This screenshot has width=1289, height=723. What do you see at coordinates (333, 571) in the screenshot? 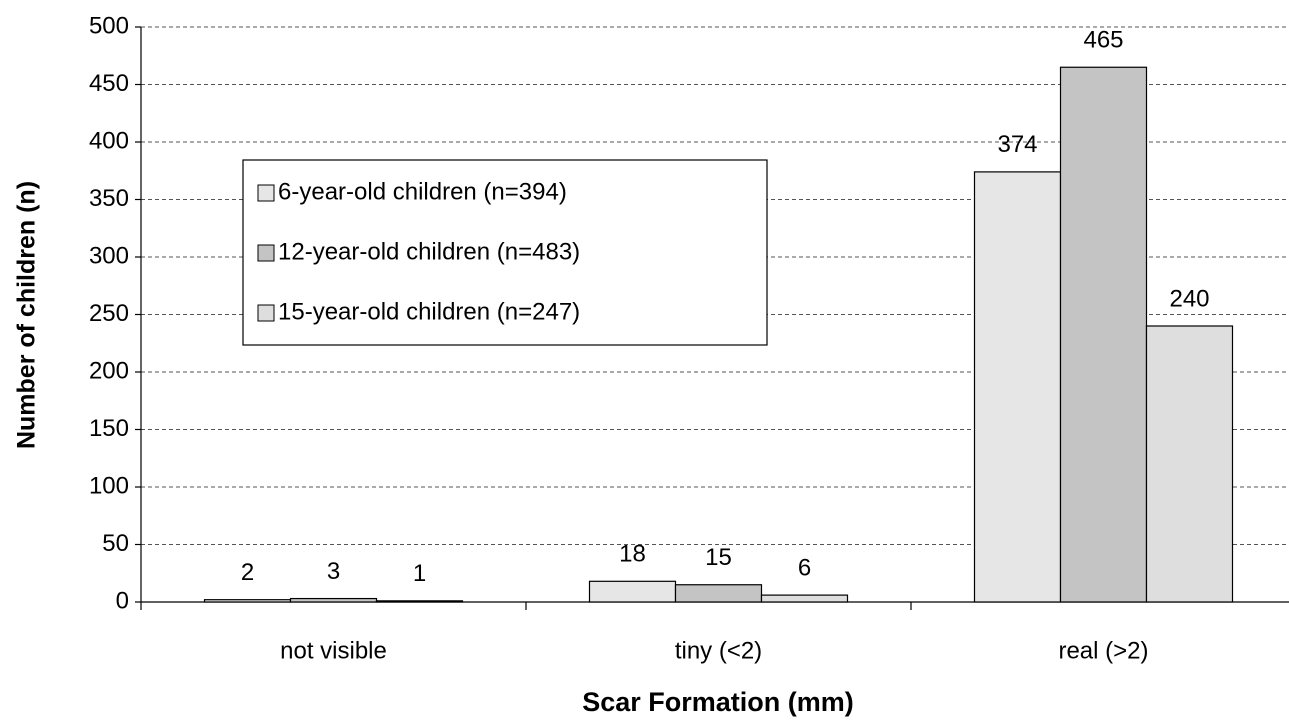
I see `data-label: 3` at bounding box center [333, 571].